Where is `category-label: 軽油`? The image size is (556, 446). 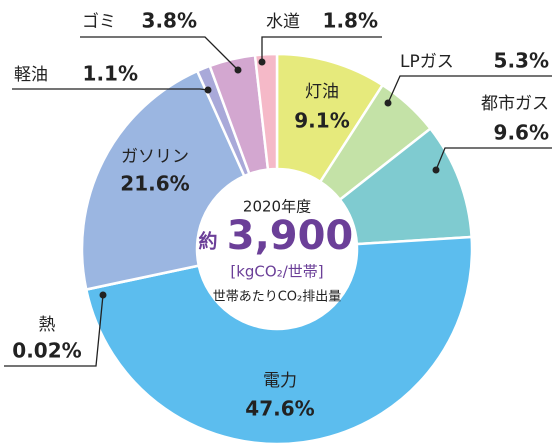 category-label: 軽油 is located at coordinates (31, 75).